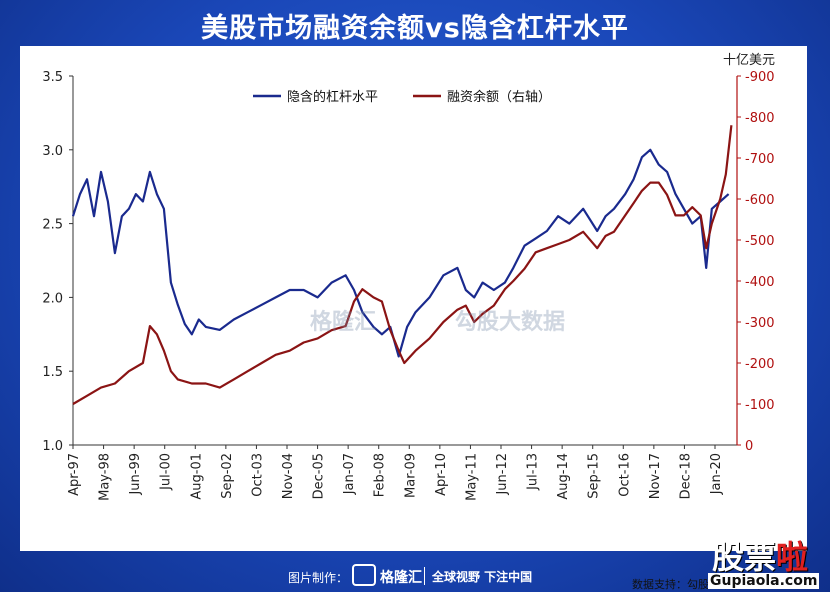 The height and width of the screenshot is (592, 830). Describe the element at coordinates (349, 474) in the screenshot. I see `x-tick-label: Jan-07` at that location.